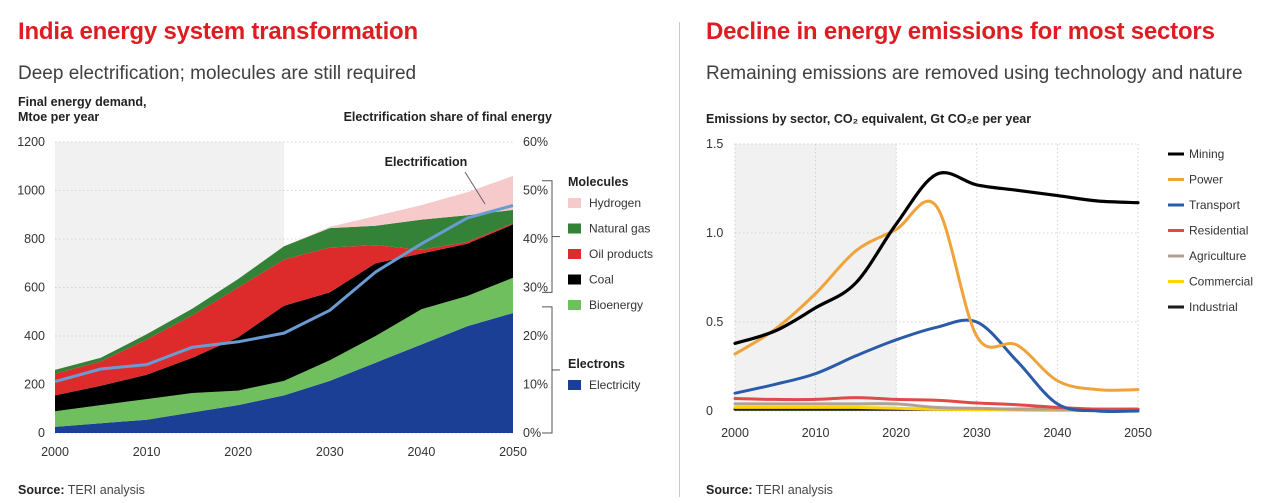  What do you see at coordinates (574, 279) in the screenshot?
I see `legend-swatch-coal` at bounding box center [574, 279].